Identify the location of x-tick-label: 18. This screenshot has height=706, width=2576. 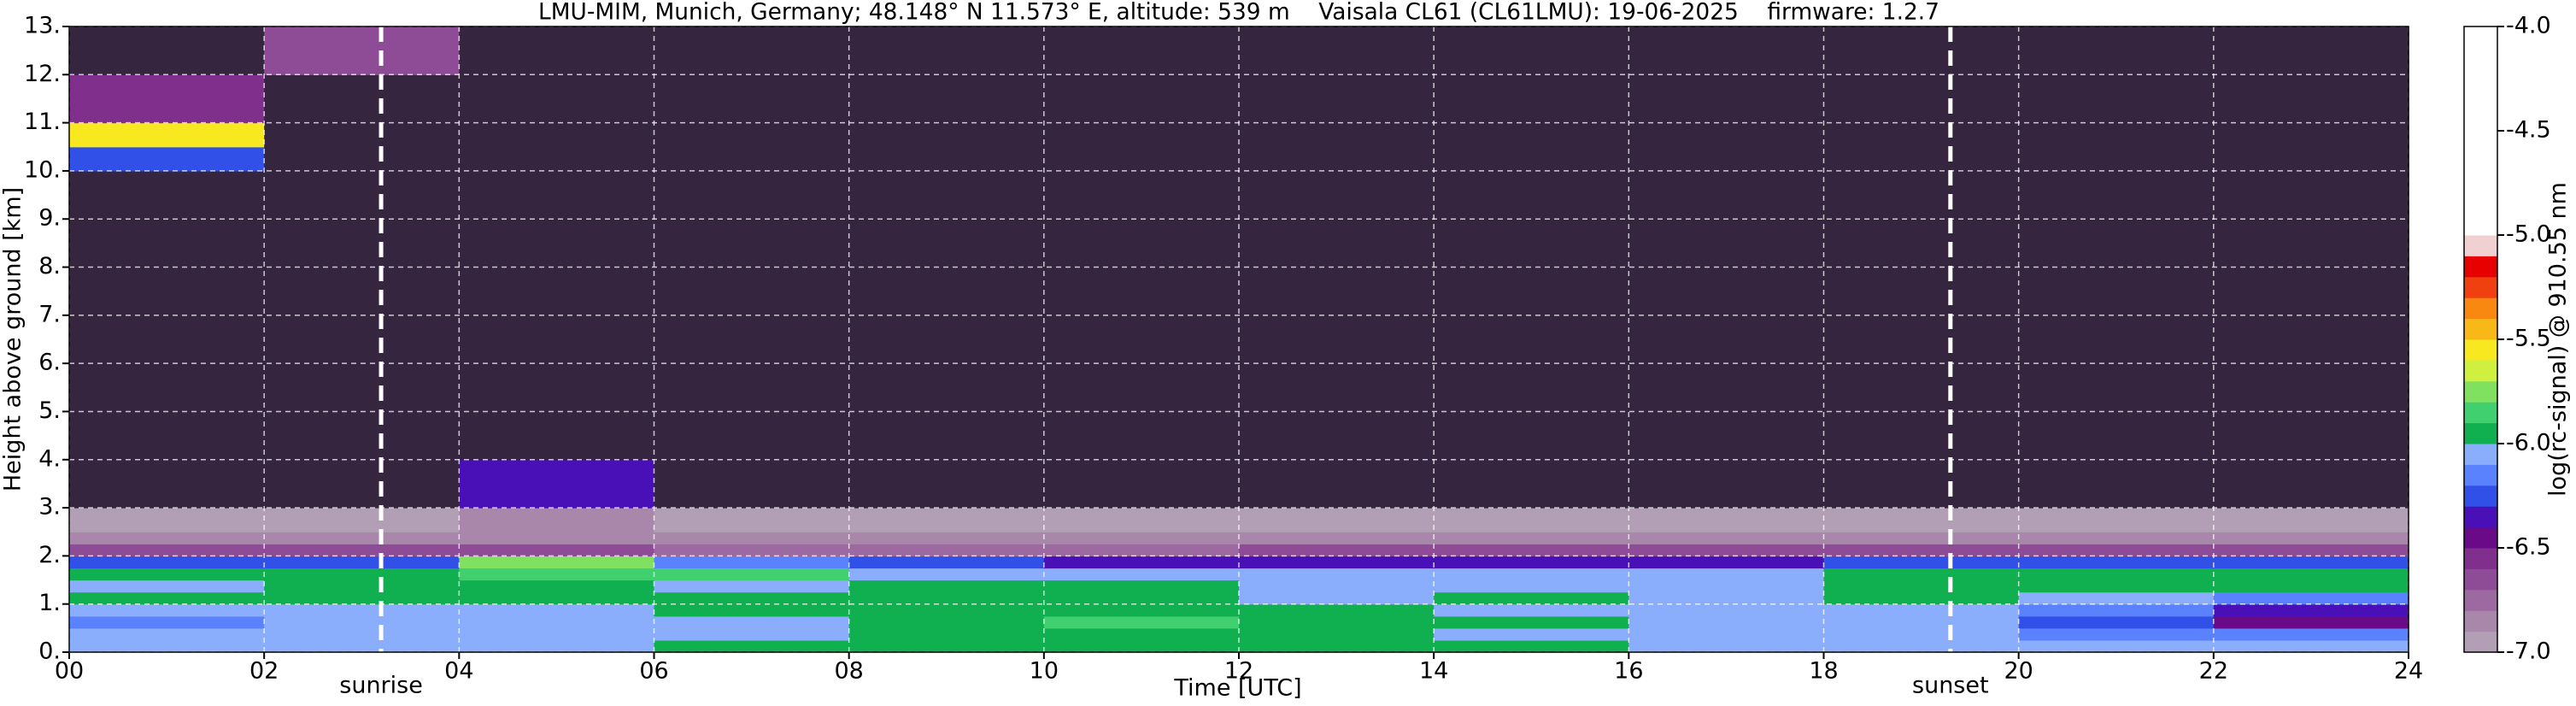
(1824, 671).